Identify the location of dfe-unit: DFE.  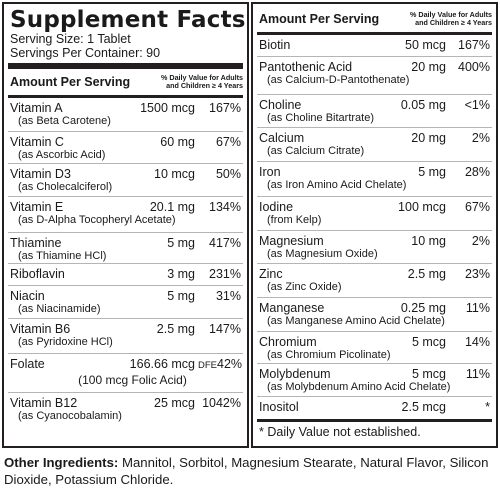
(207, 365).